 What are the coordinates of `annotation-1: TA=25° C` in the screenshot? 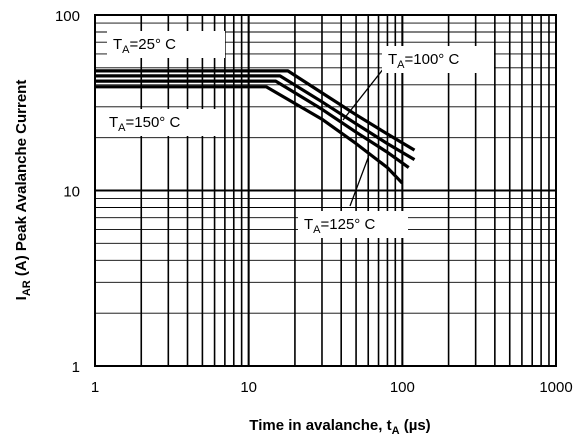 It's located at (166, 44).